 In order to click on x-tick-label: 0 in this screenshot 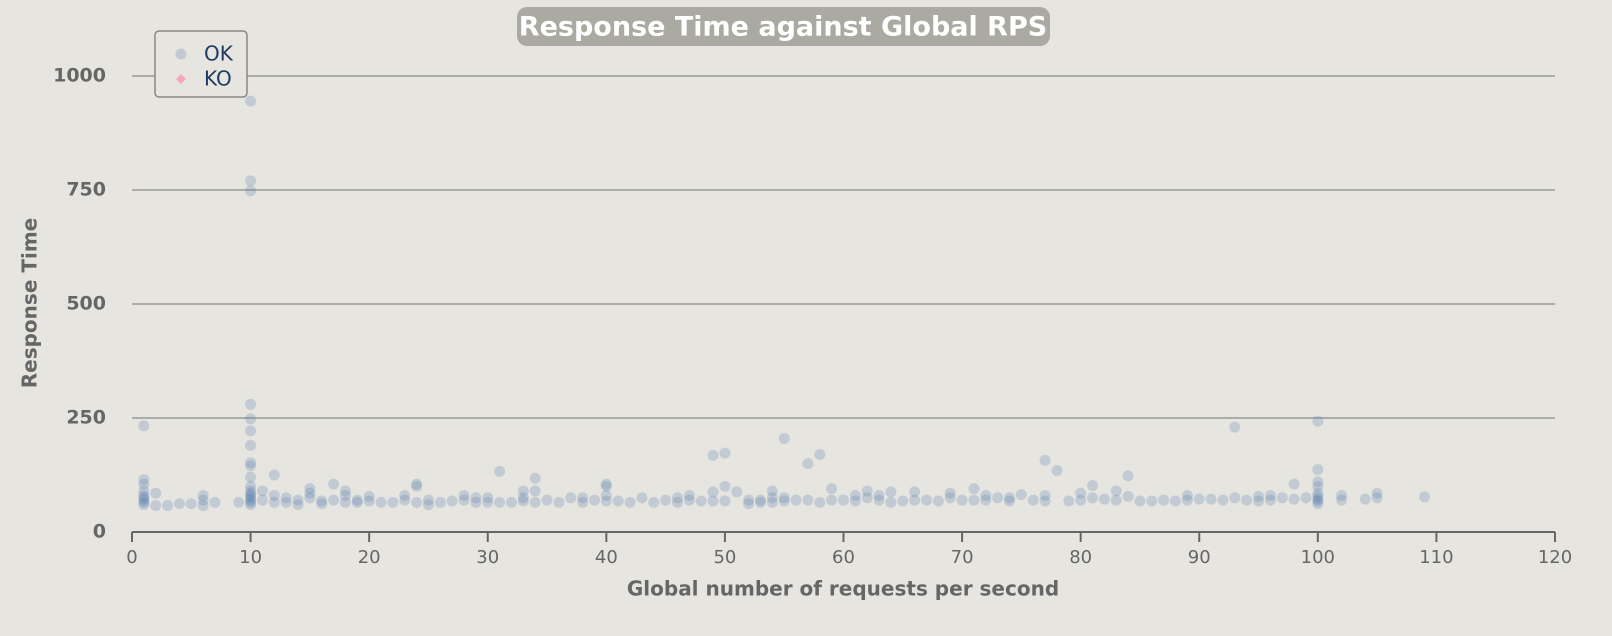, I will do `click(131, 557)`.